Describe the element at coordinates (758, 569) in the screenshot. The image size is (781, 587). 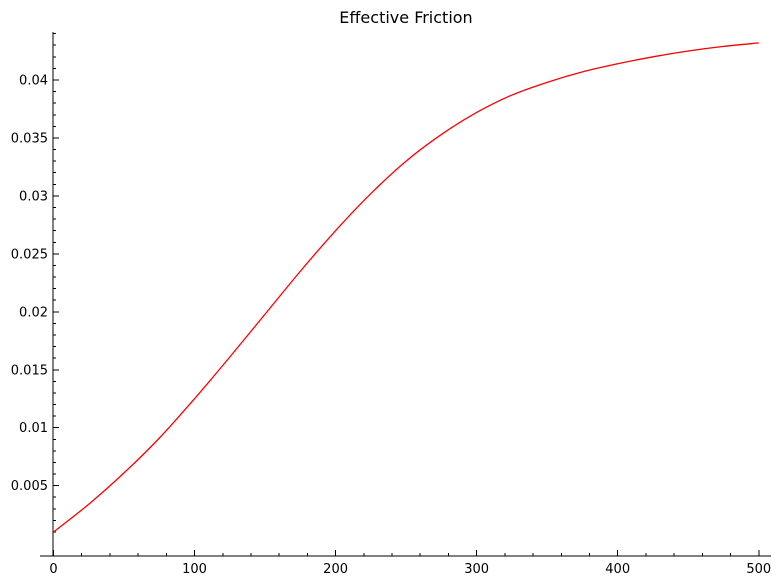
I see `x-tick-label: 500` at that location.